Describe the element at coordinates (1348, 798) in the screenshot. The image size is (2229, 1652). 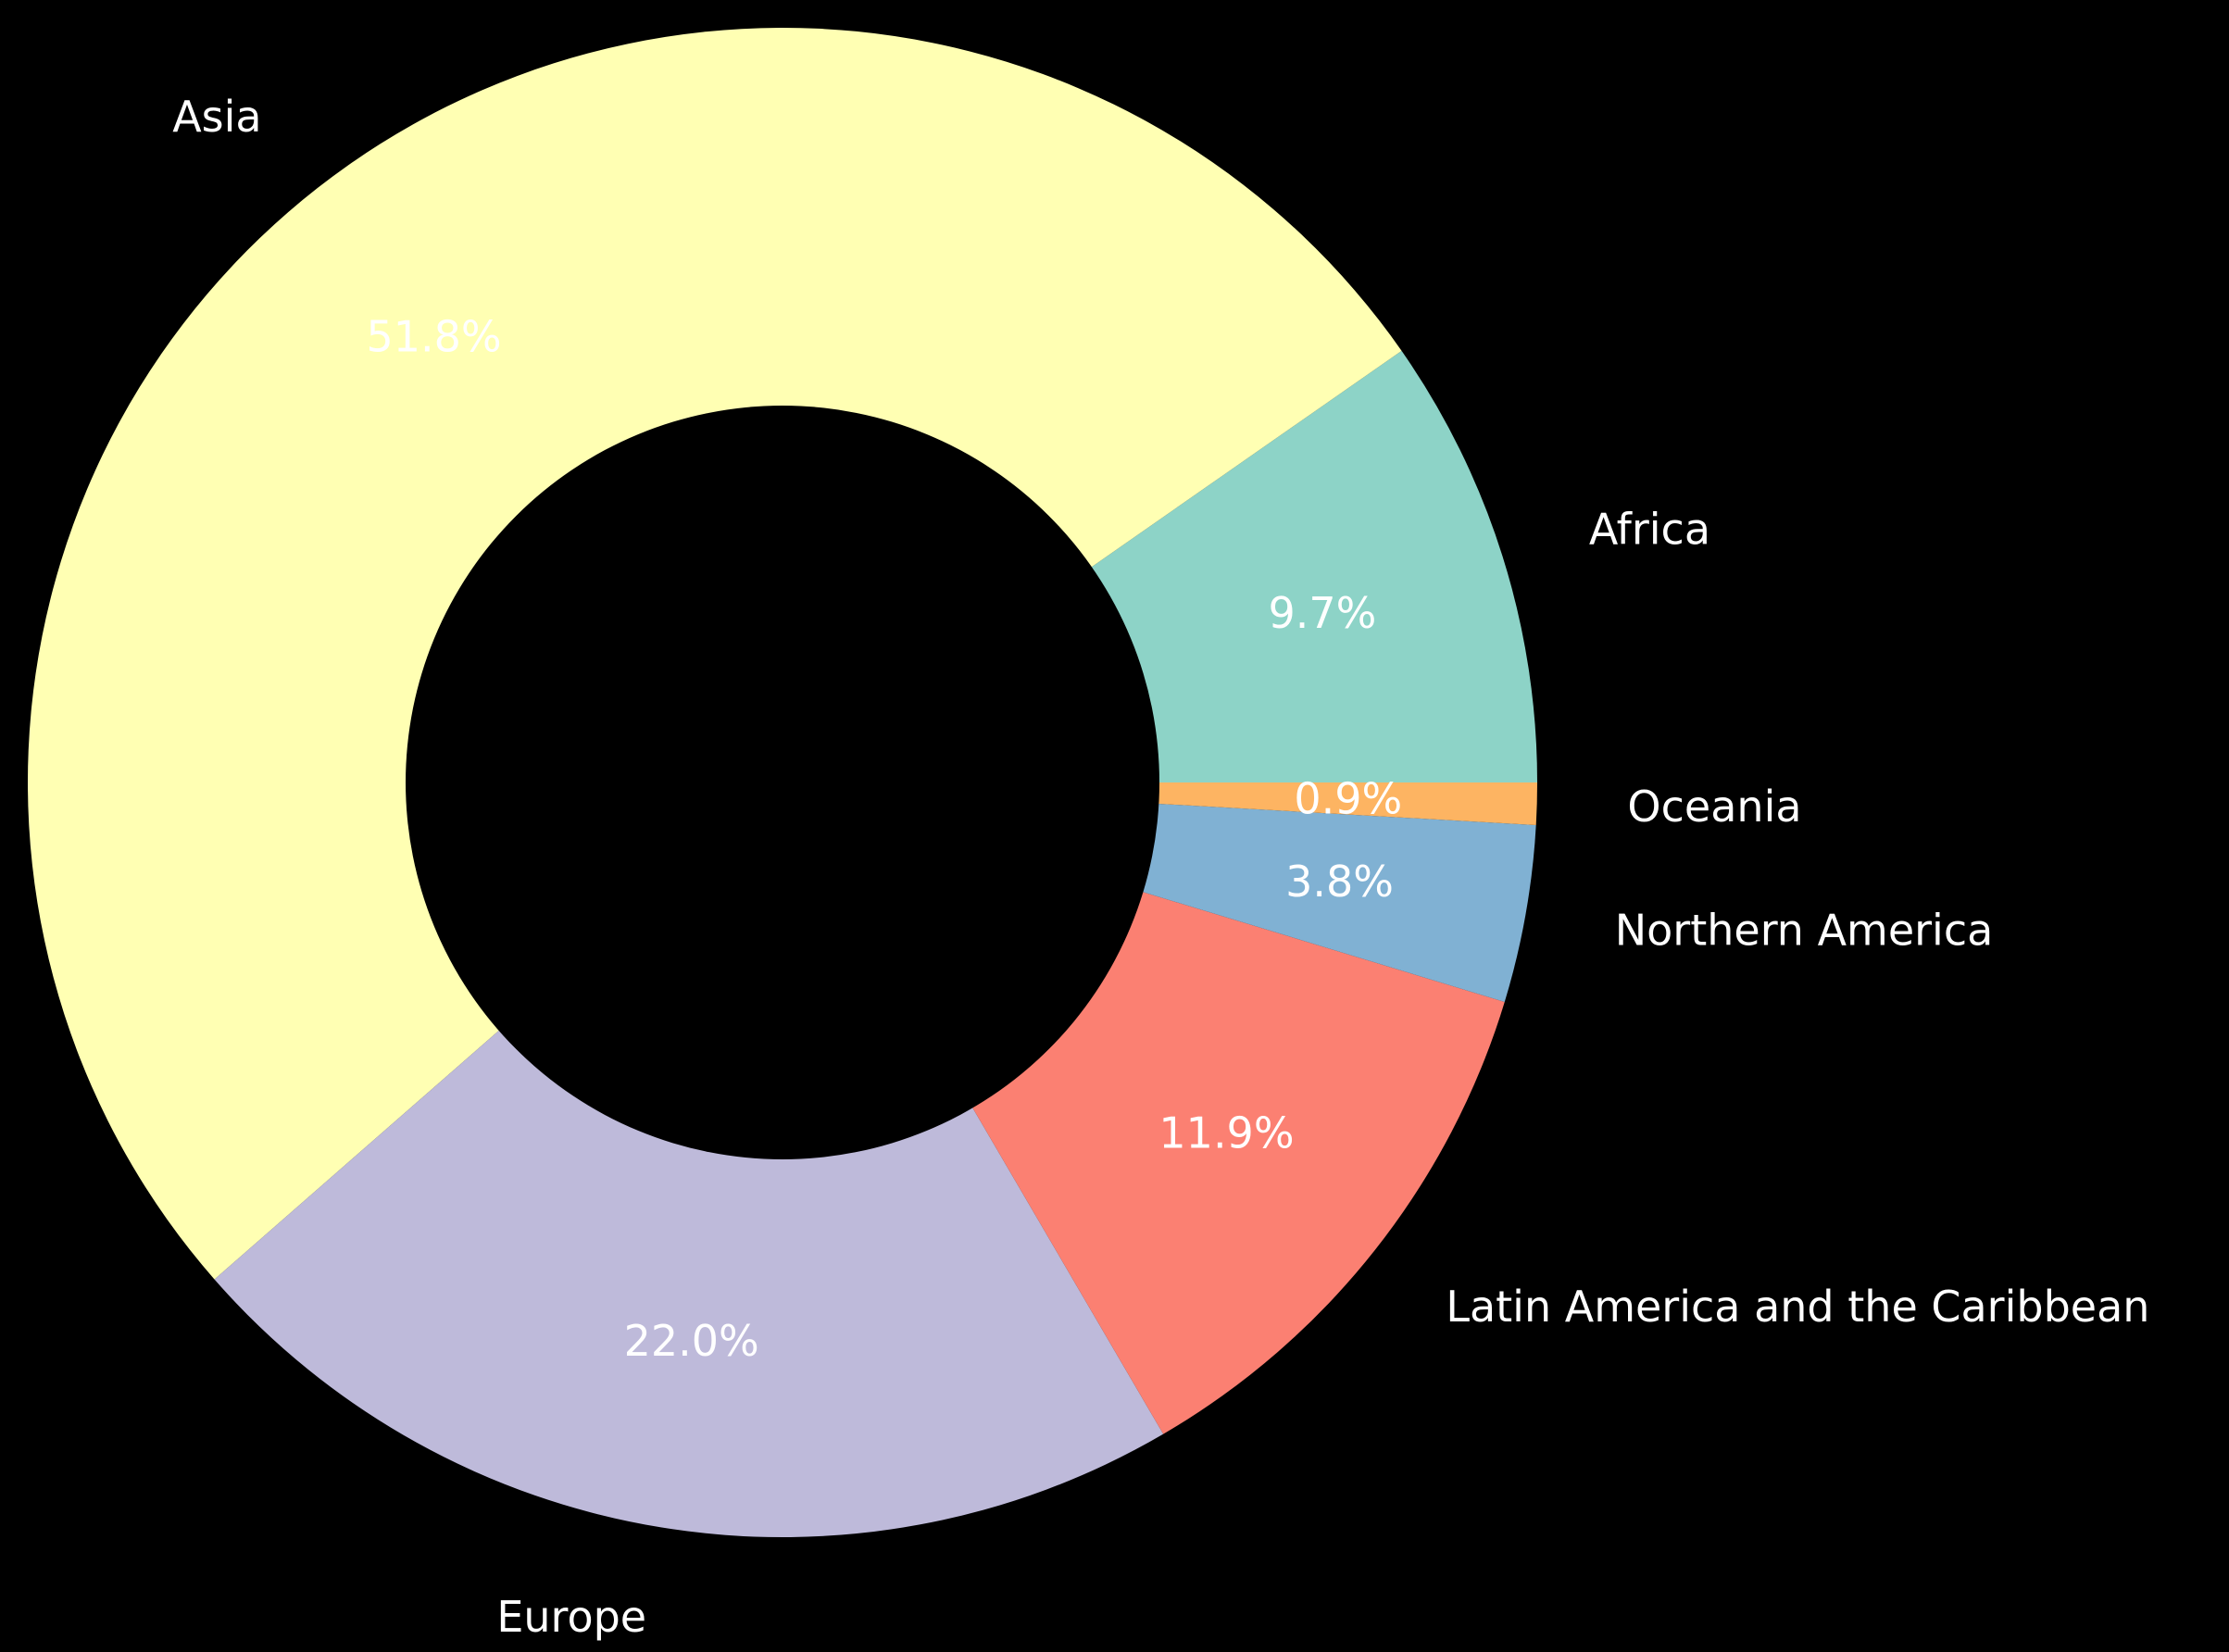
I see `pct-label-oceania: 0.9%` at that location.